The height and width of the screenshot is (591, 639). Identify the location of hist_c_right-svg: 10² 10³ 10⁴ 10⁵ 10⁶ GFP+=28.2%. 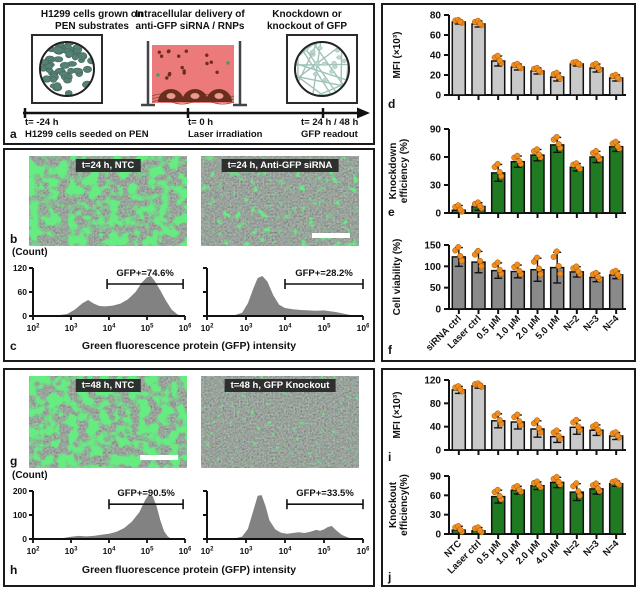
(285, 300).